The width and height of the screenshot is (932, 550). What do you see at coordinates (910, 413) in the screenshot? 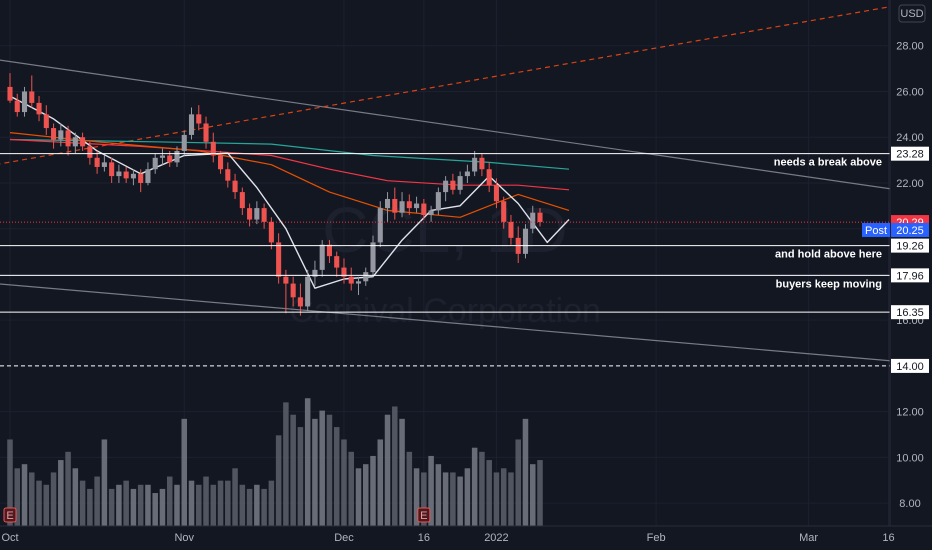
I see `y-tick-label: 12.00` at bounding box center [910, 413].